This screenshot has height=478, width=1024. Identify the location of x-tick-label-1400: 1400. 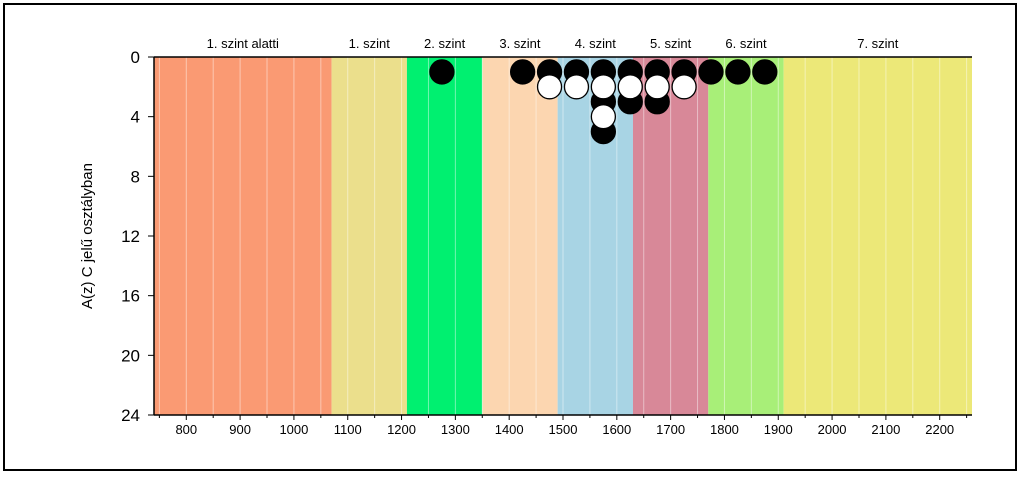
(509, 429).